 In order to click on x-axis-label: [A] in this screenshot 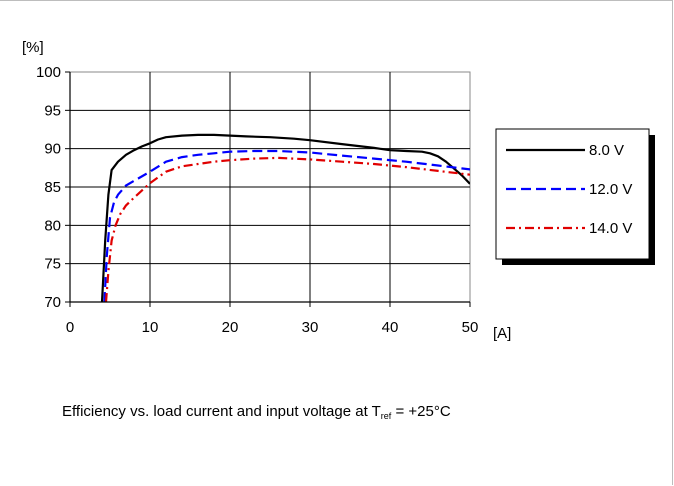, I will do `click(502, 333)`.